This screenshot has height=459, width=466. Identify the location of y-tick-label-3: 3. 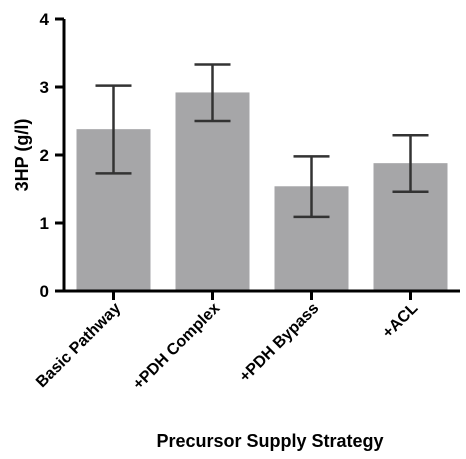
(44, 87).